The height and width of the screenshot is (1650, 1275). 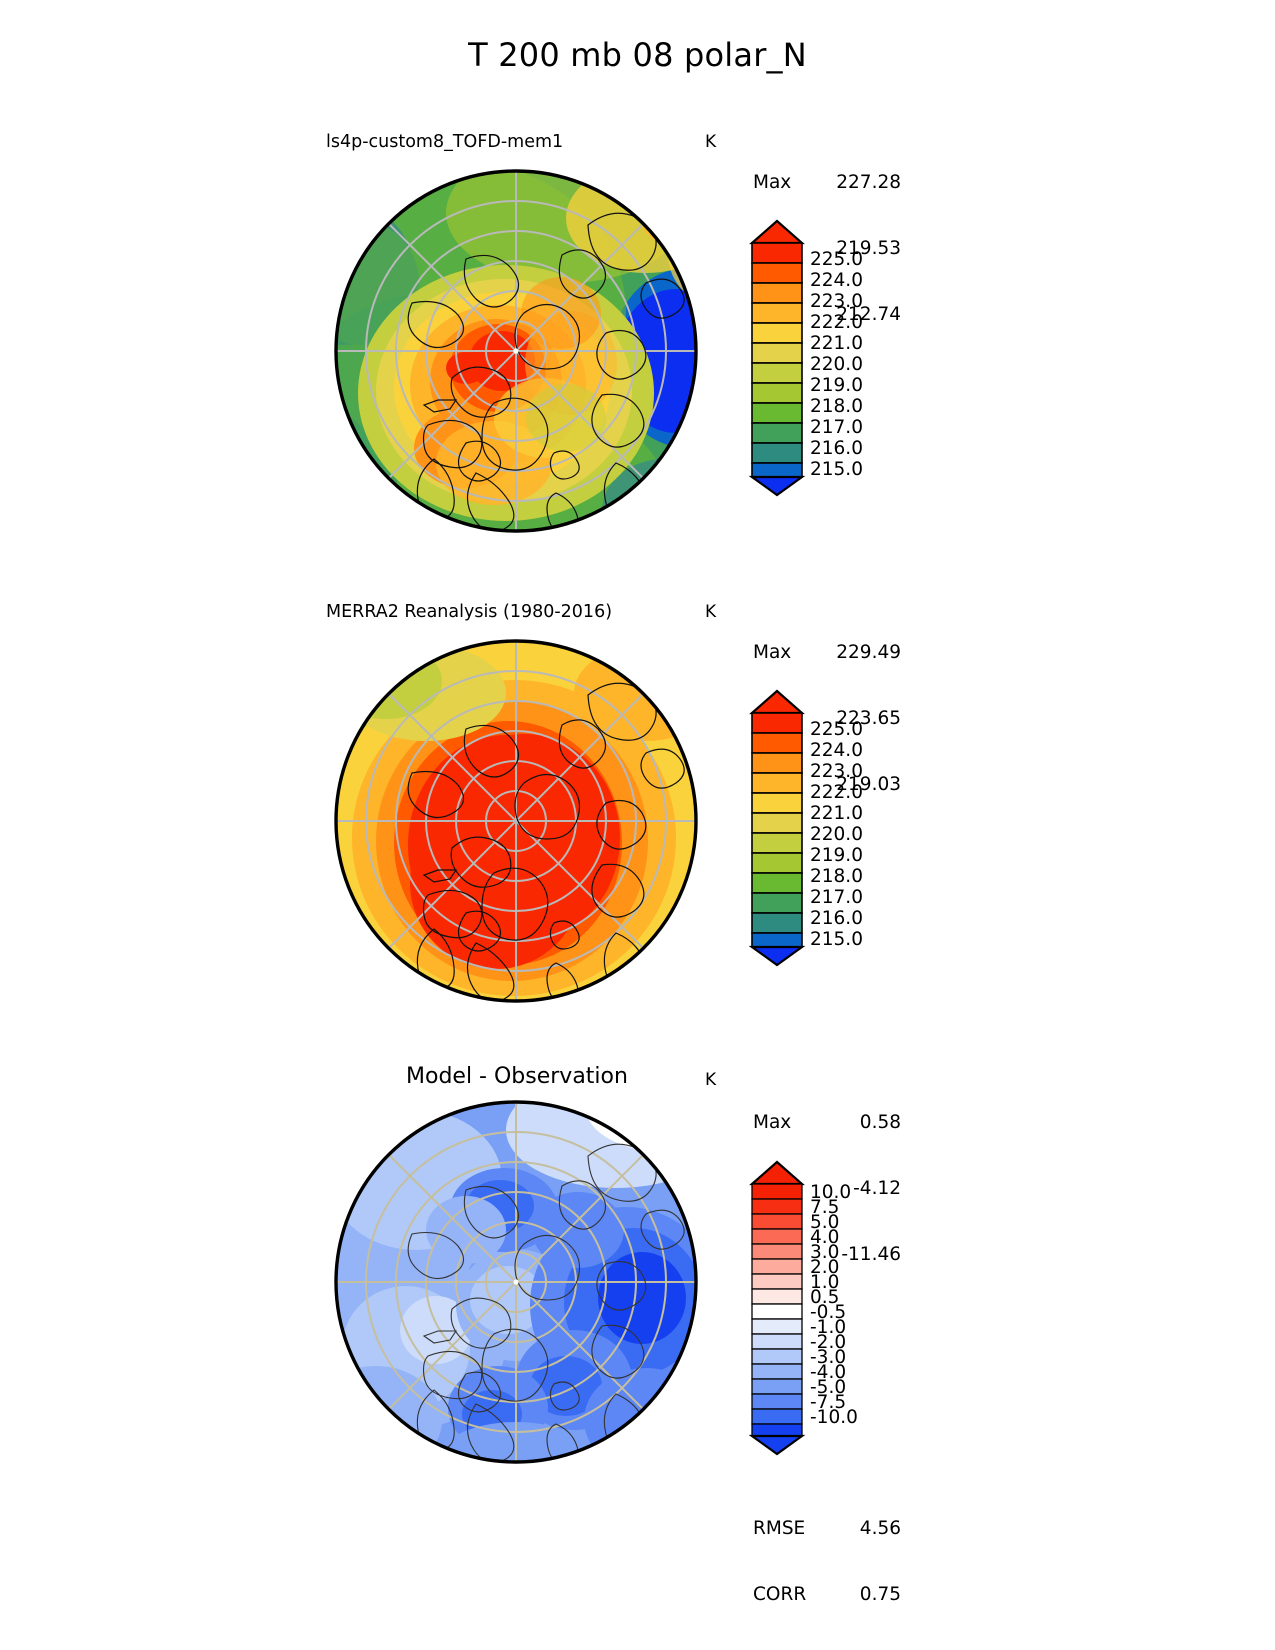 I want to click on colorbar-bands-model, so click(x=777, y=358).